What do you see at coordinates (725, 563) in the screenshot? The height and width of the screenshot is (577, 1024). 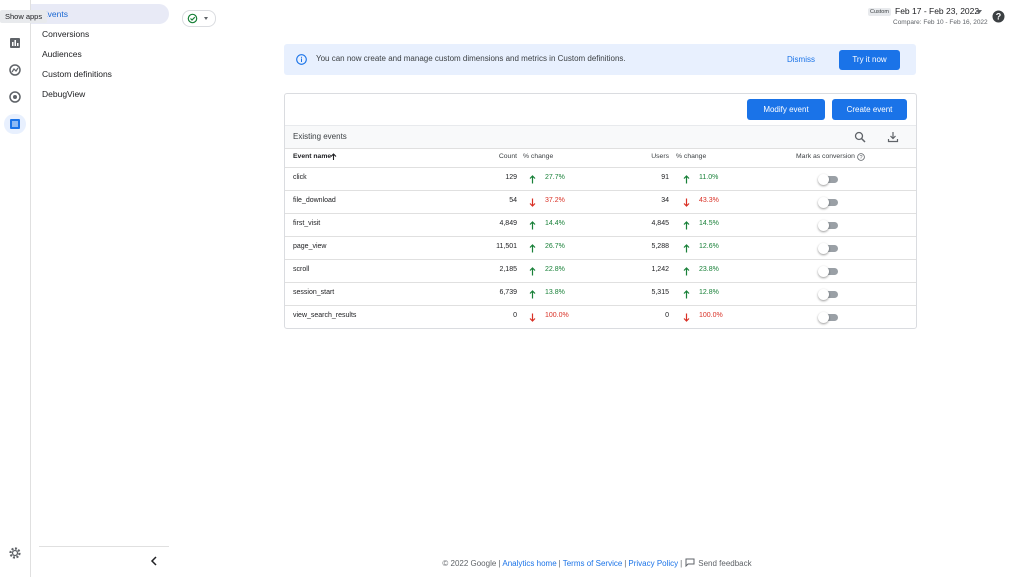 I see `send-feedback: Send feedback` at bounding box center [725, 563].